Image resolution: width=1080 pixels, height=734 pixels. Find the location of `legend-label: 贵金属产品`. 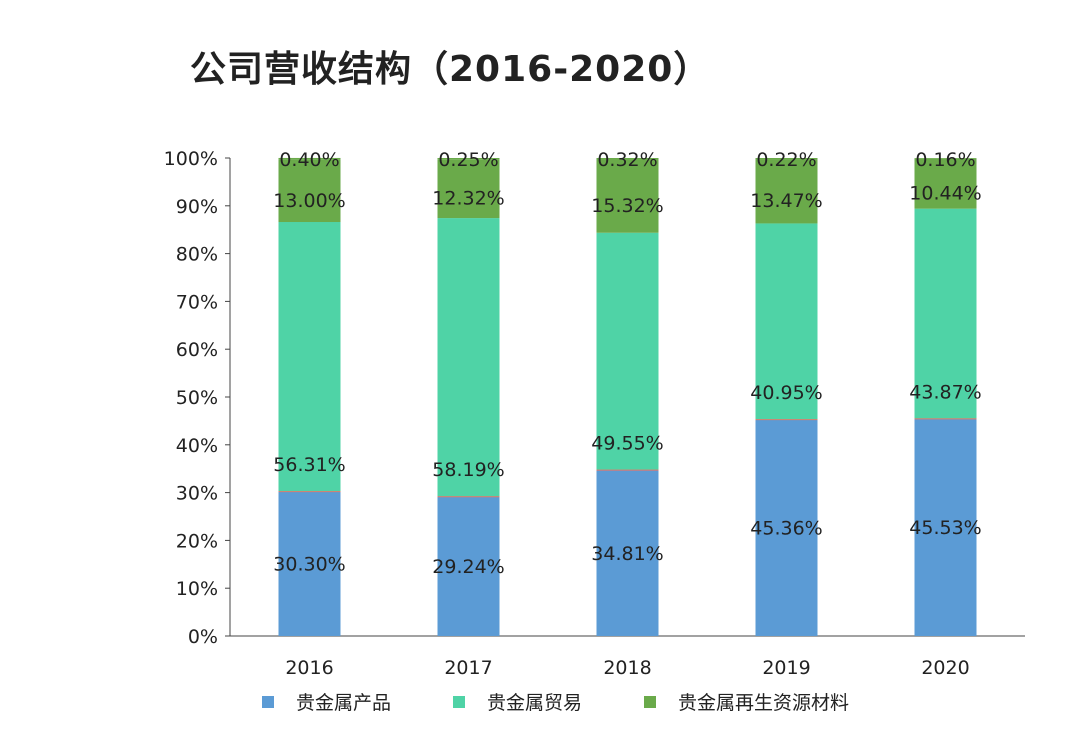

legend-label: 贵金属产品 is located at coordinates (344, 703).